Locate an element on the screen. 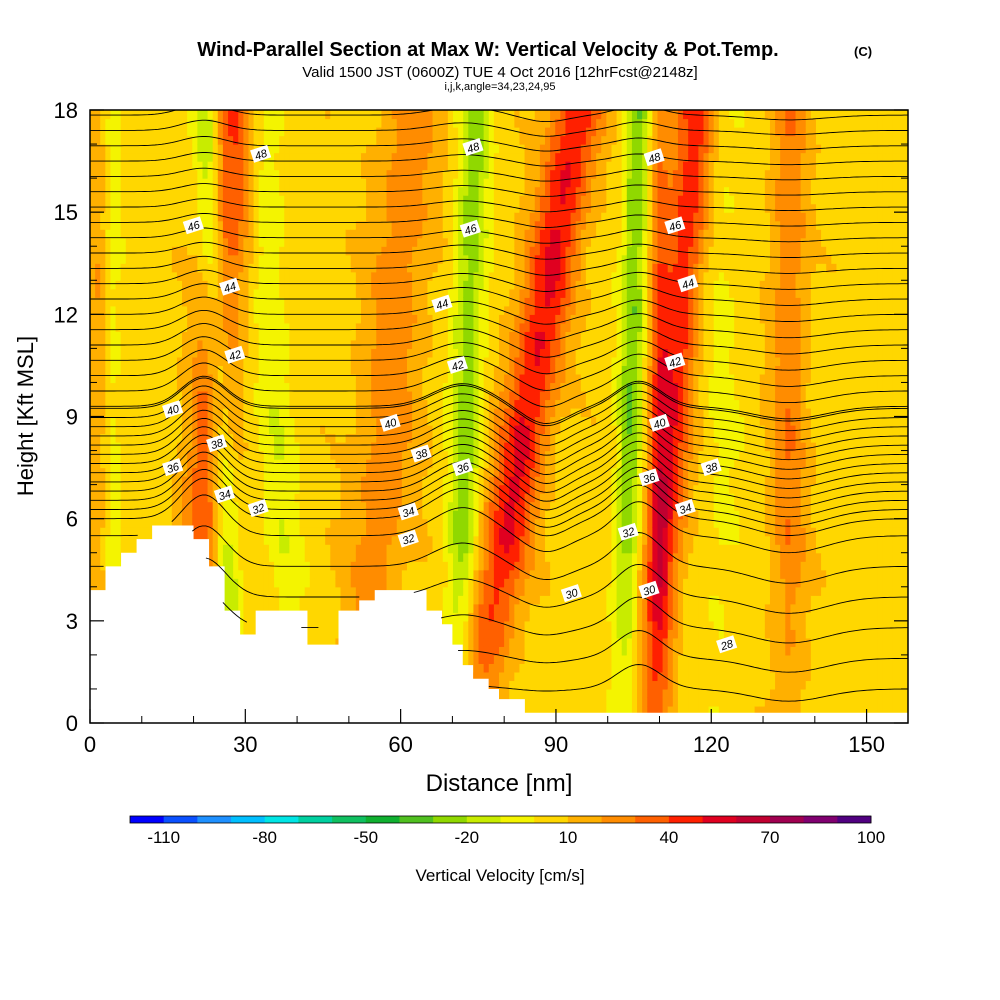 The image size is (1000, 1000). colorbar-label: Vertical Velocity [cm/s] is located at coordinates (499, 875).